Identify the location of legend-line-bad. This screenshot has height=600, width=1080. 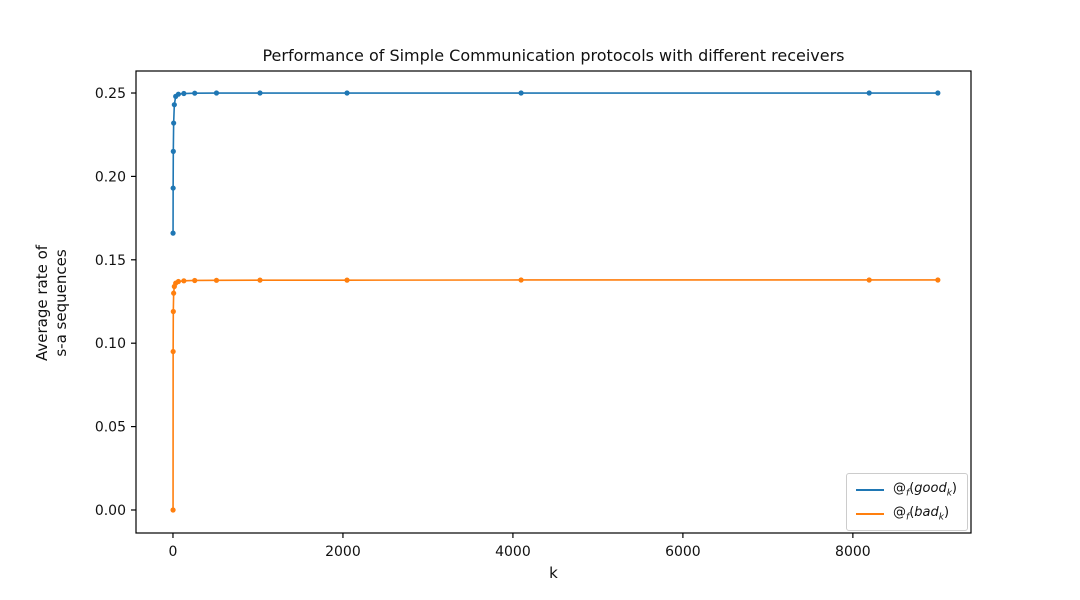
(870, 514).